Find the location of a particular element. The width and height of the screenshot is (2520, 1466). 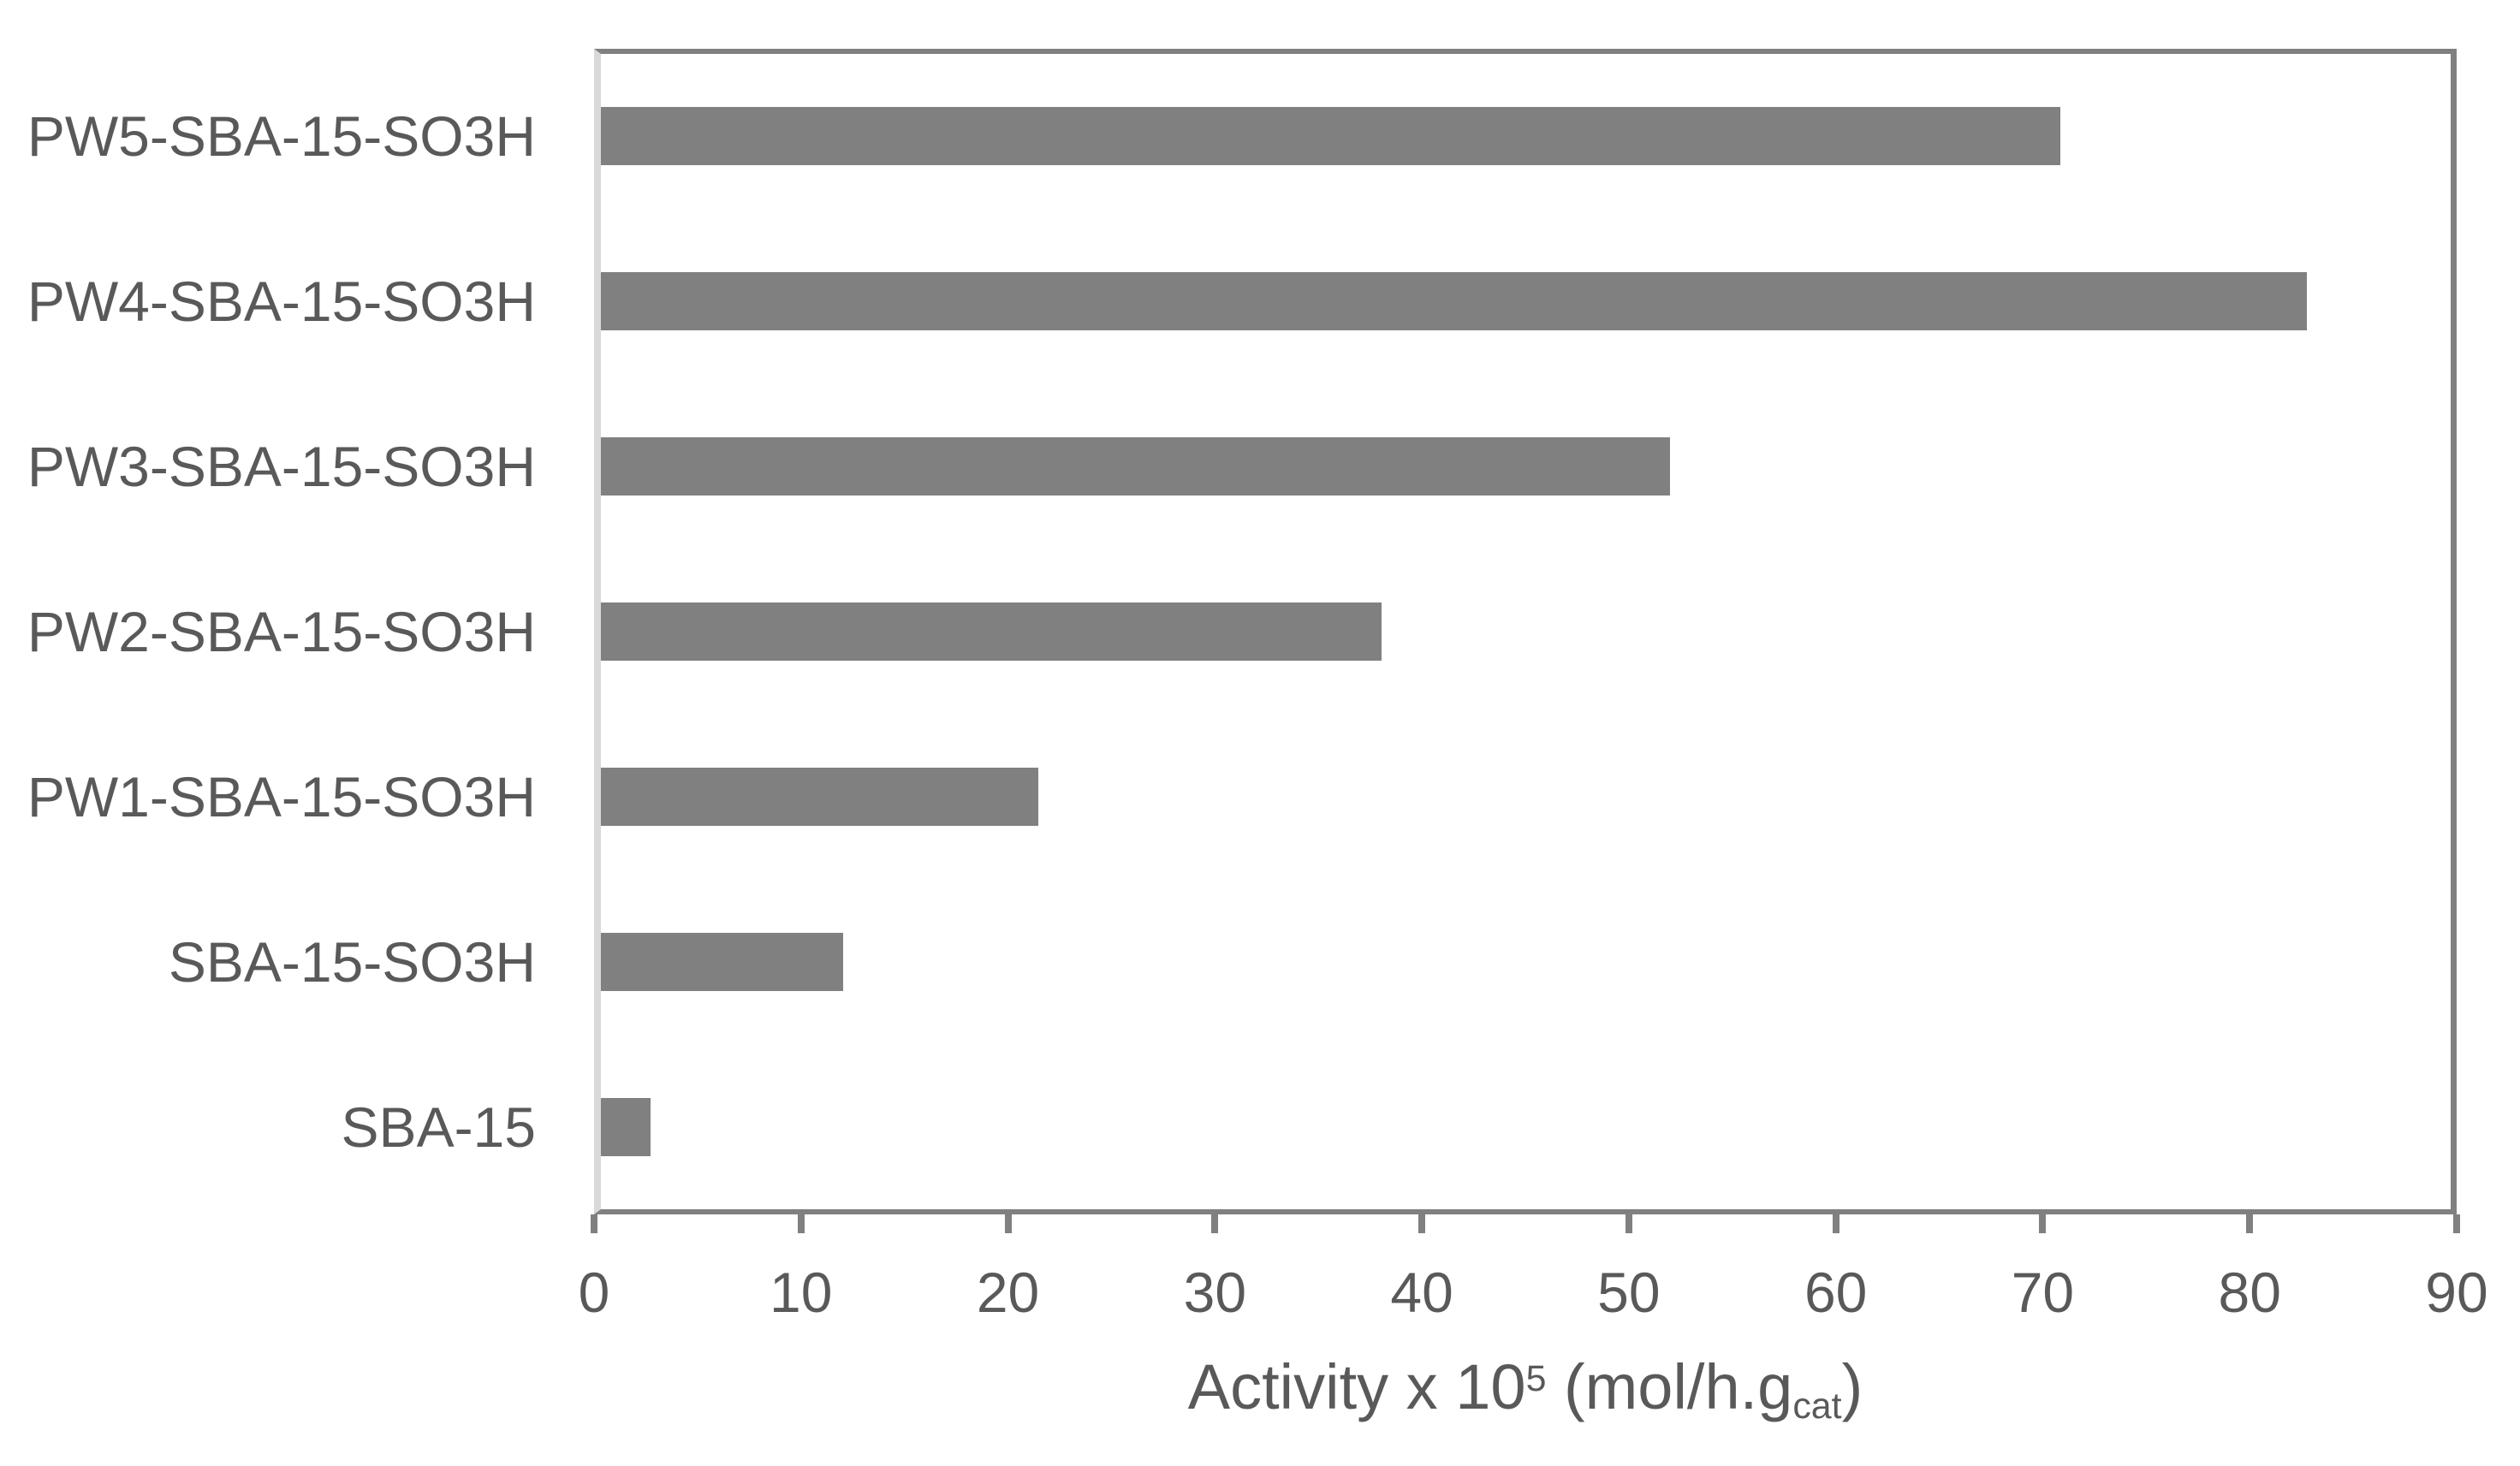

category-axis-label: SBA-15-SO3H is located at coordinates (352, 961).